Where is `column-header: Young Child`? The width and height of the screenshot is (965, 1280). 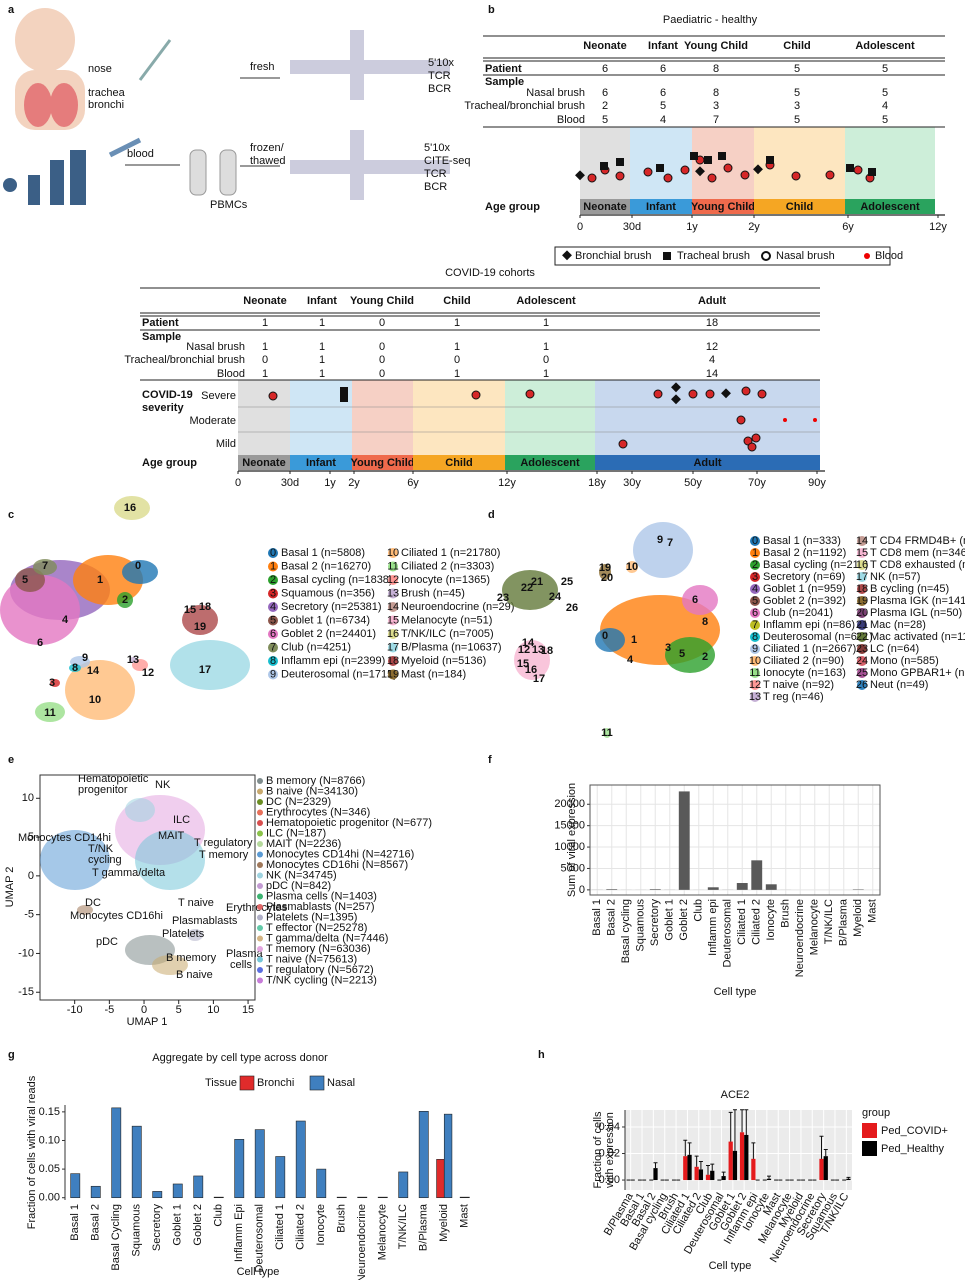 column-header: Young Child is located at coordinates (382, 301).